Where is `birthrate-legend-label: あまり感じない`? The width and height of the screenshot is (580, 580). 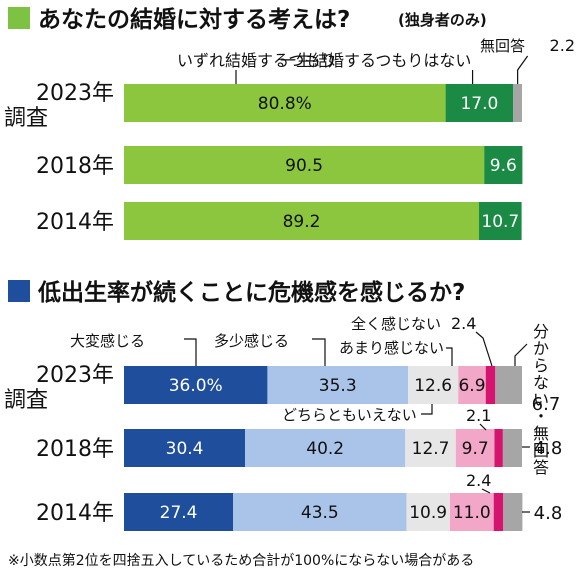
birthrate-legend-label: あまり感じない is located at coordinates (391, 348).